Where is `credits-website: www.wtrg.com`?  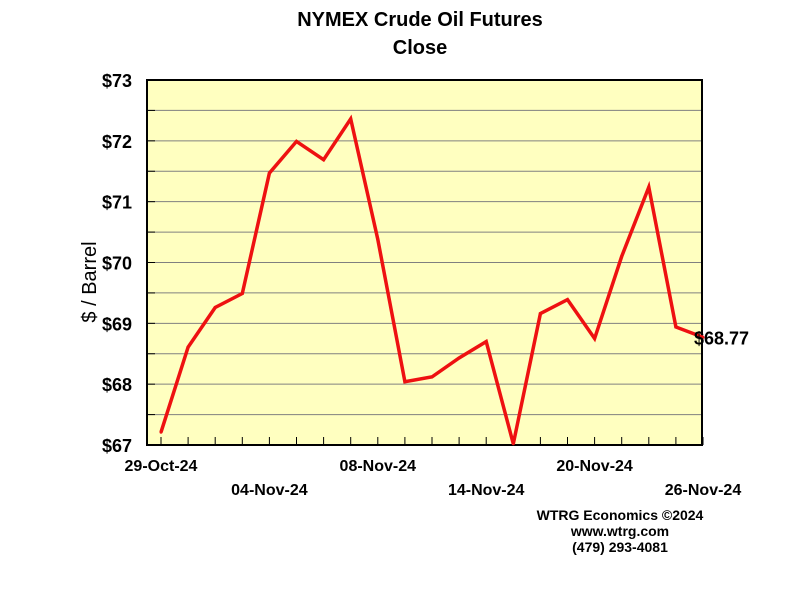 credits-website: www.wtrg.com is located at coordinates (620, 531).